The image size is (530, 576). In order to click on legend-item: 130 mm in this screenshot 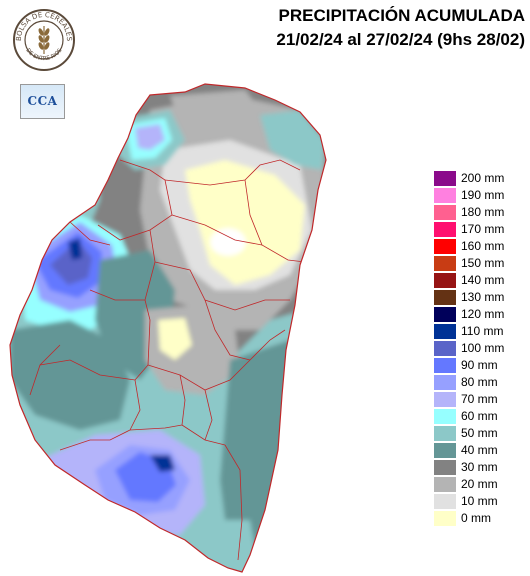, I will do `click(482, 297)`.